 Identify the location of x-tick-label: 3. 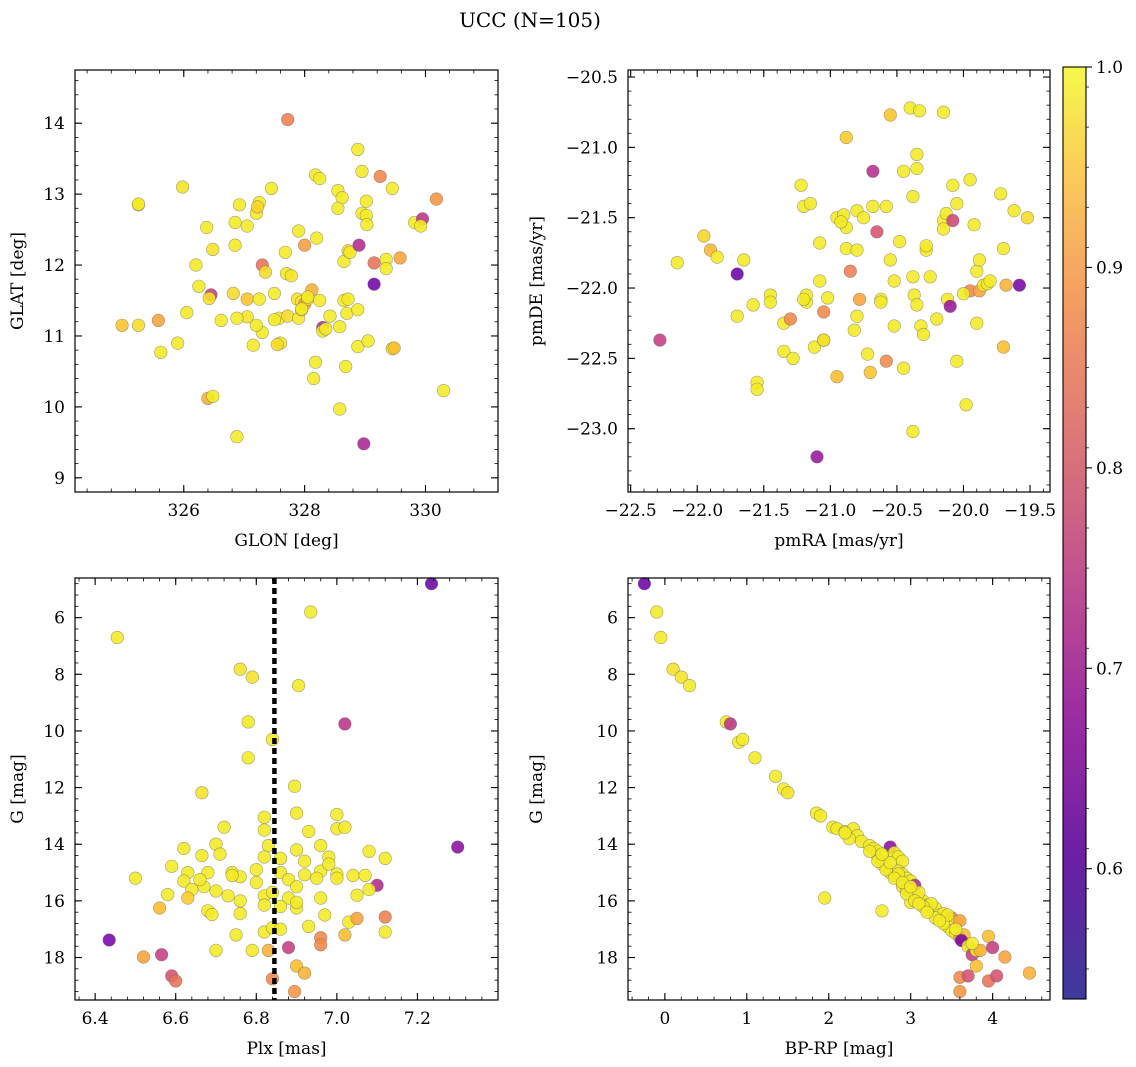
(910, 1019).